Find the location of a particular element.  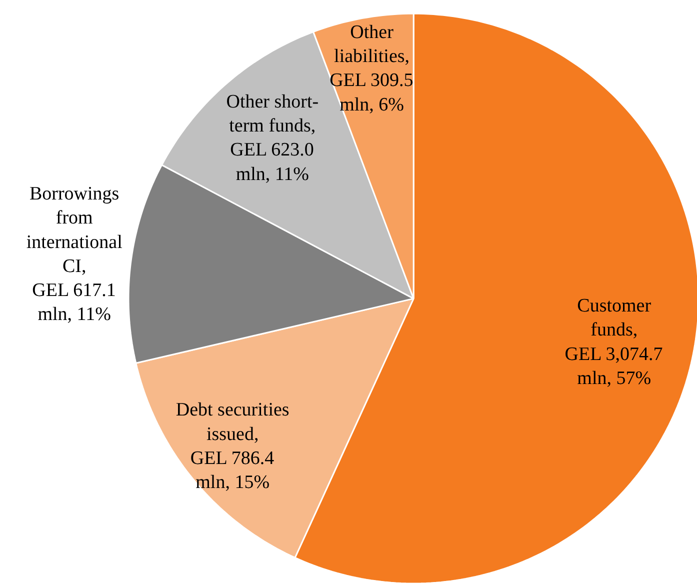

slice-label: Borrowings from international CI, GEL 617.1 mln, 11% is located at coordinates (74, 254).